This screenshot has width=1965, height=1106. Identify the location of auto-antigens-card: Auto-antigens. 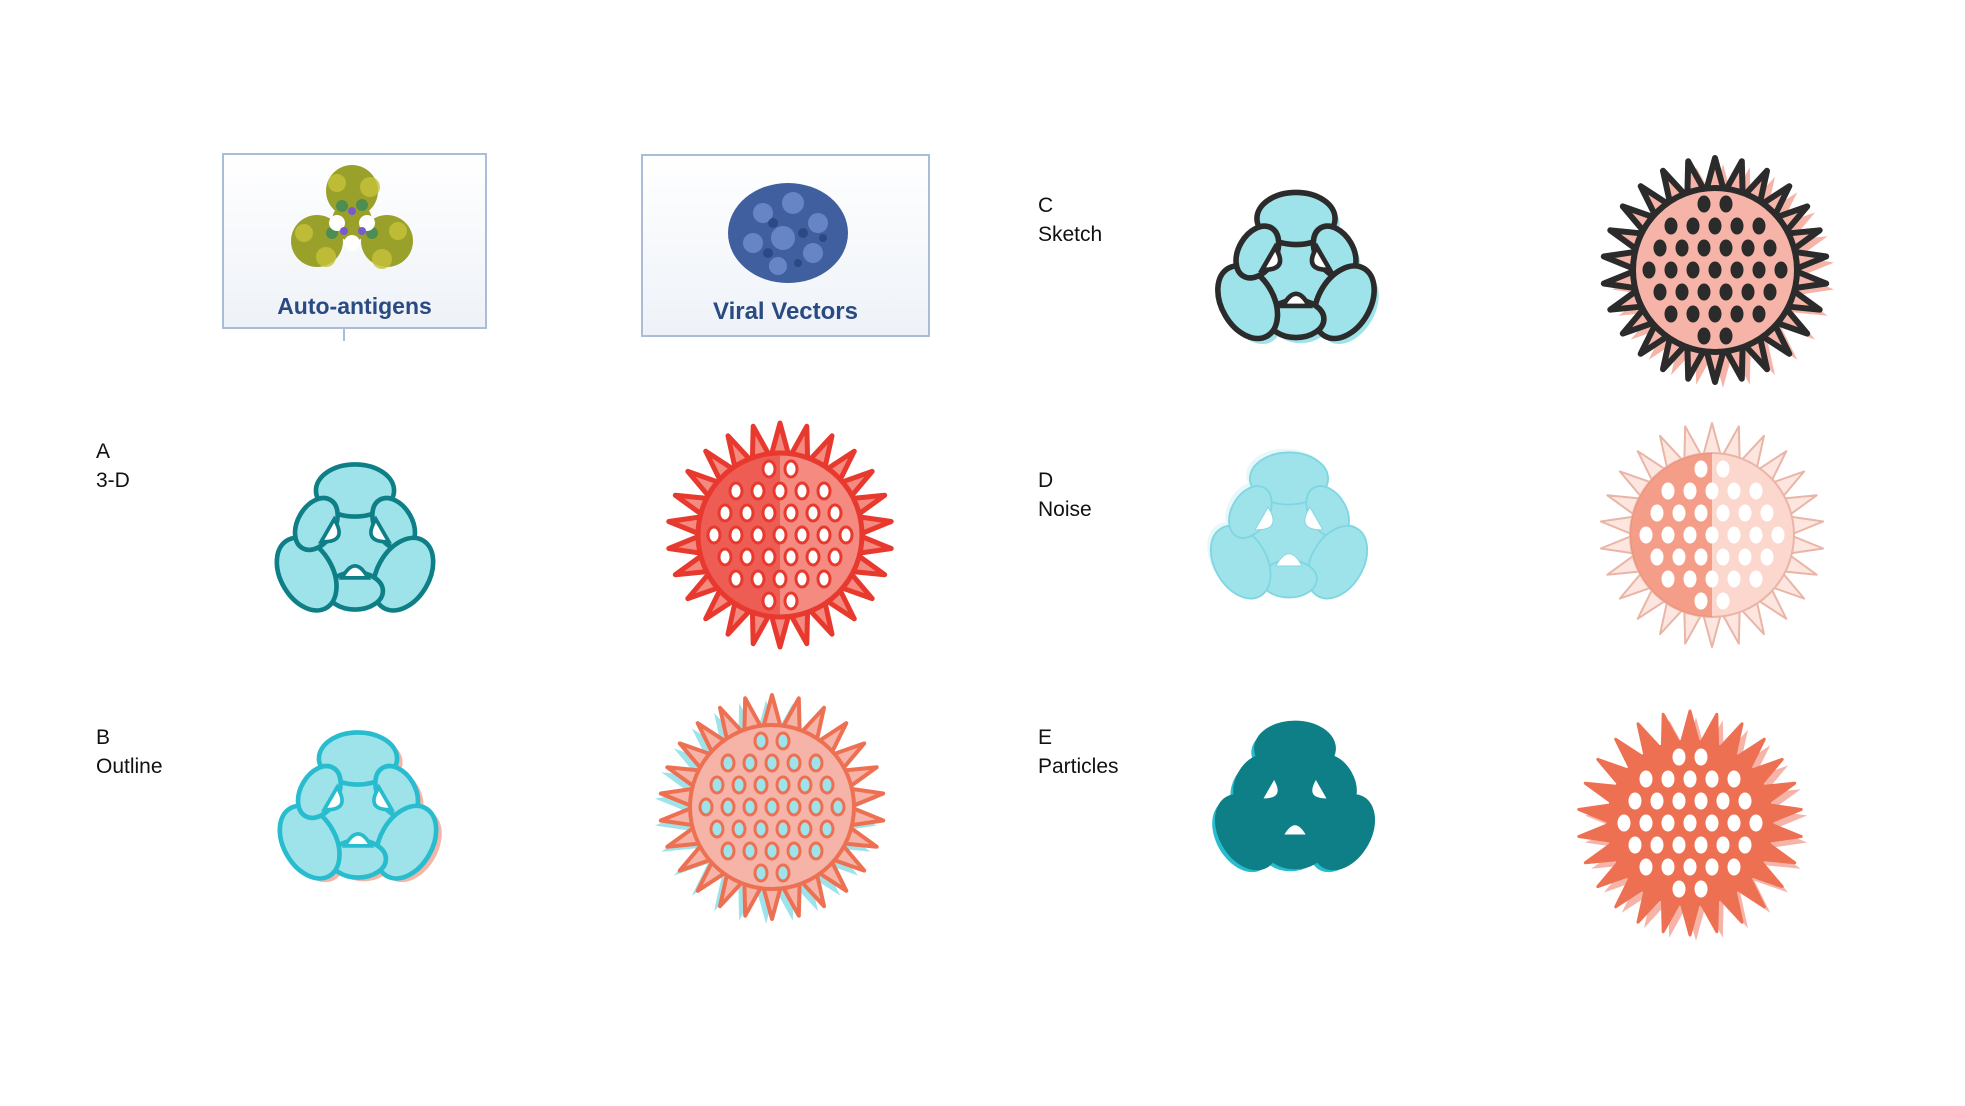
(354, 241).